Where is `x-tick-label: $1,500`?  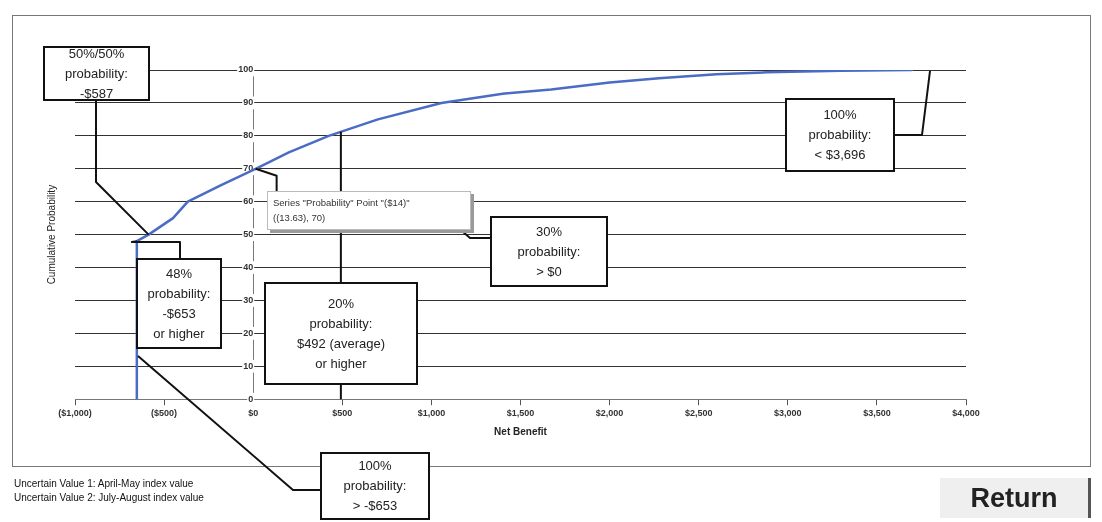
x-tick-label: $1,500 is located at coordinates (520, 413).